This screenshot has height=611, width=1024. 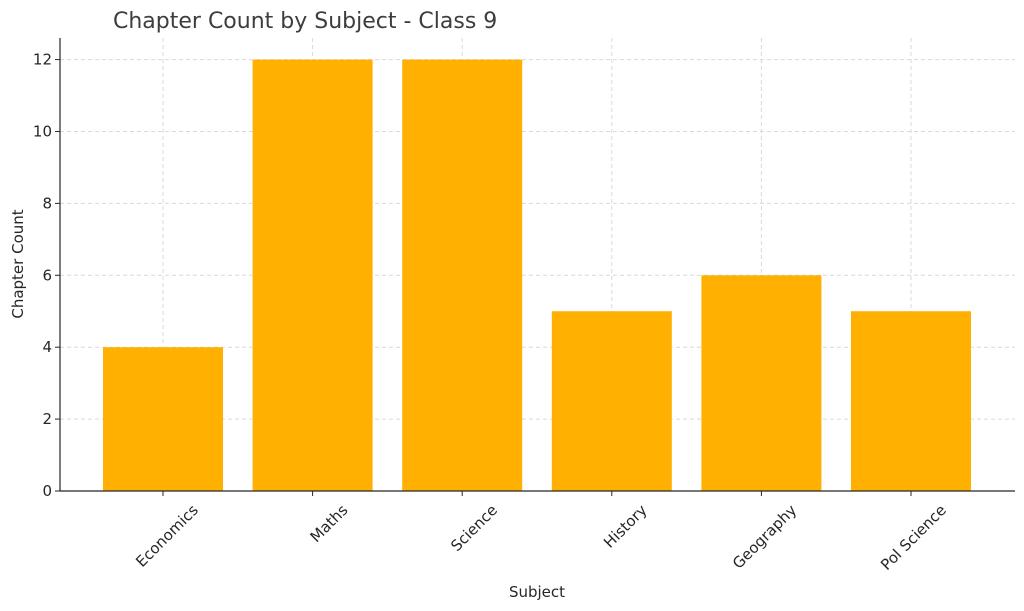 What do you see at coordinates (537, 592) in the screenshot?
I see `x-axis-label: Subject` at bounding box center [537, 592].